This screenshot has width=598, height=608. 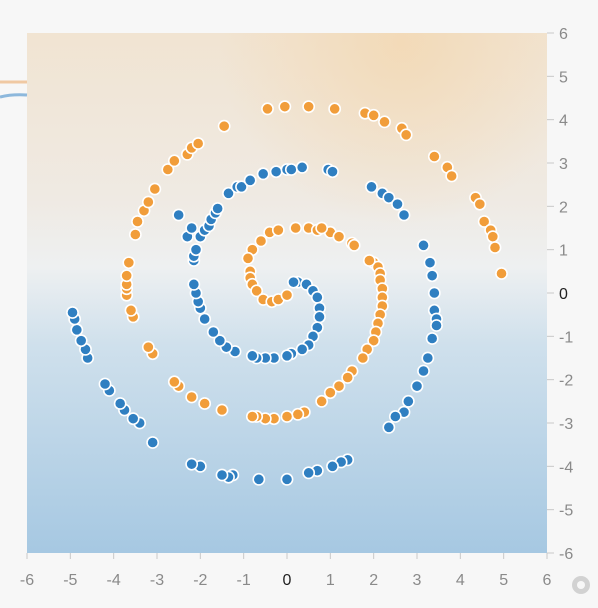 I want to click on wechat-logo-icon, so click(x=581, y=585).